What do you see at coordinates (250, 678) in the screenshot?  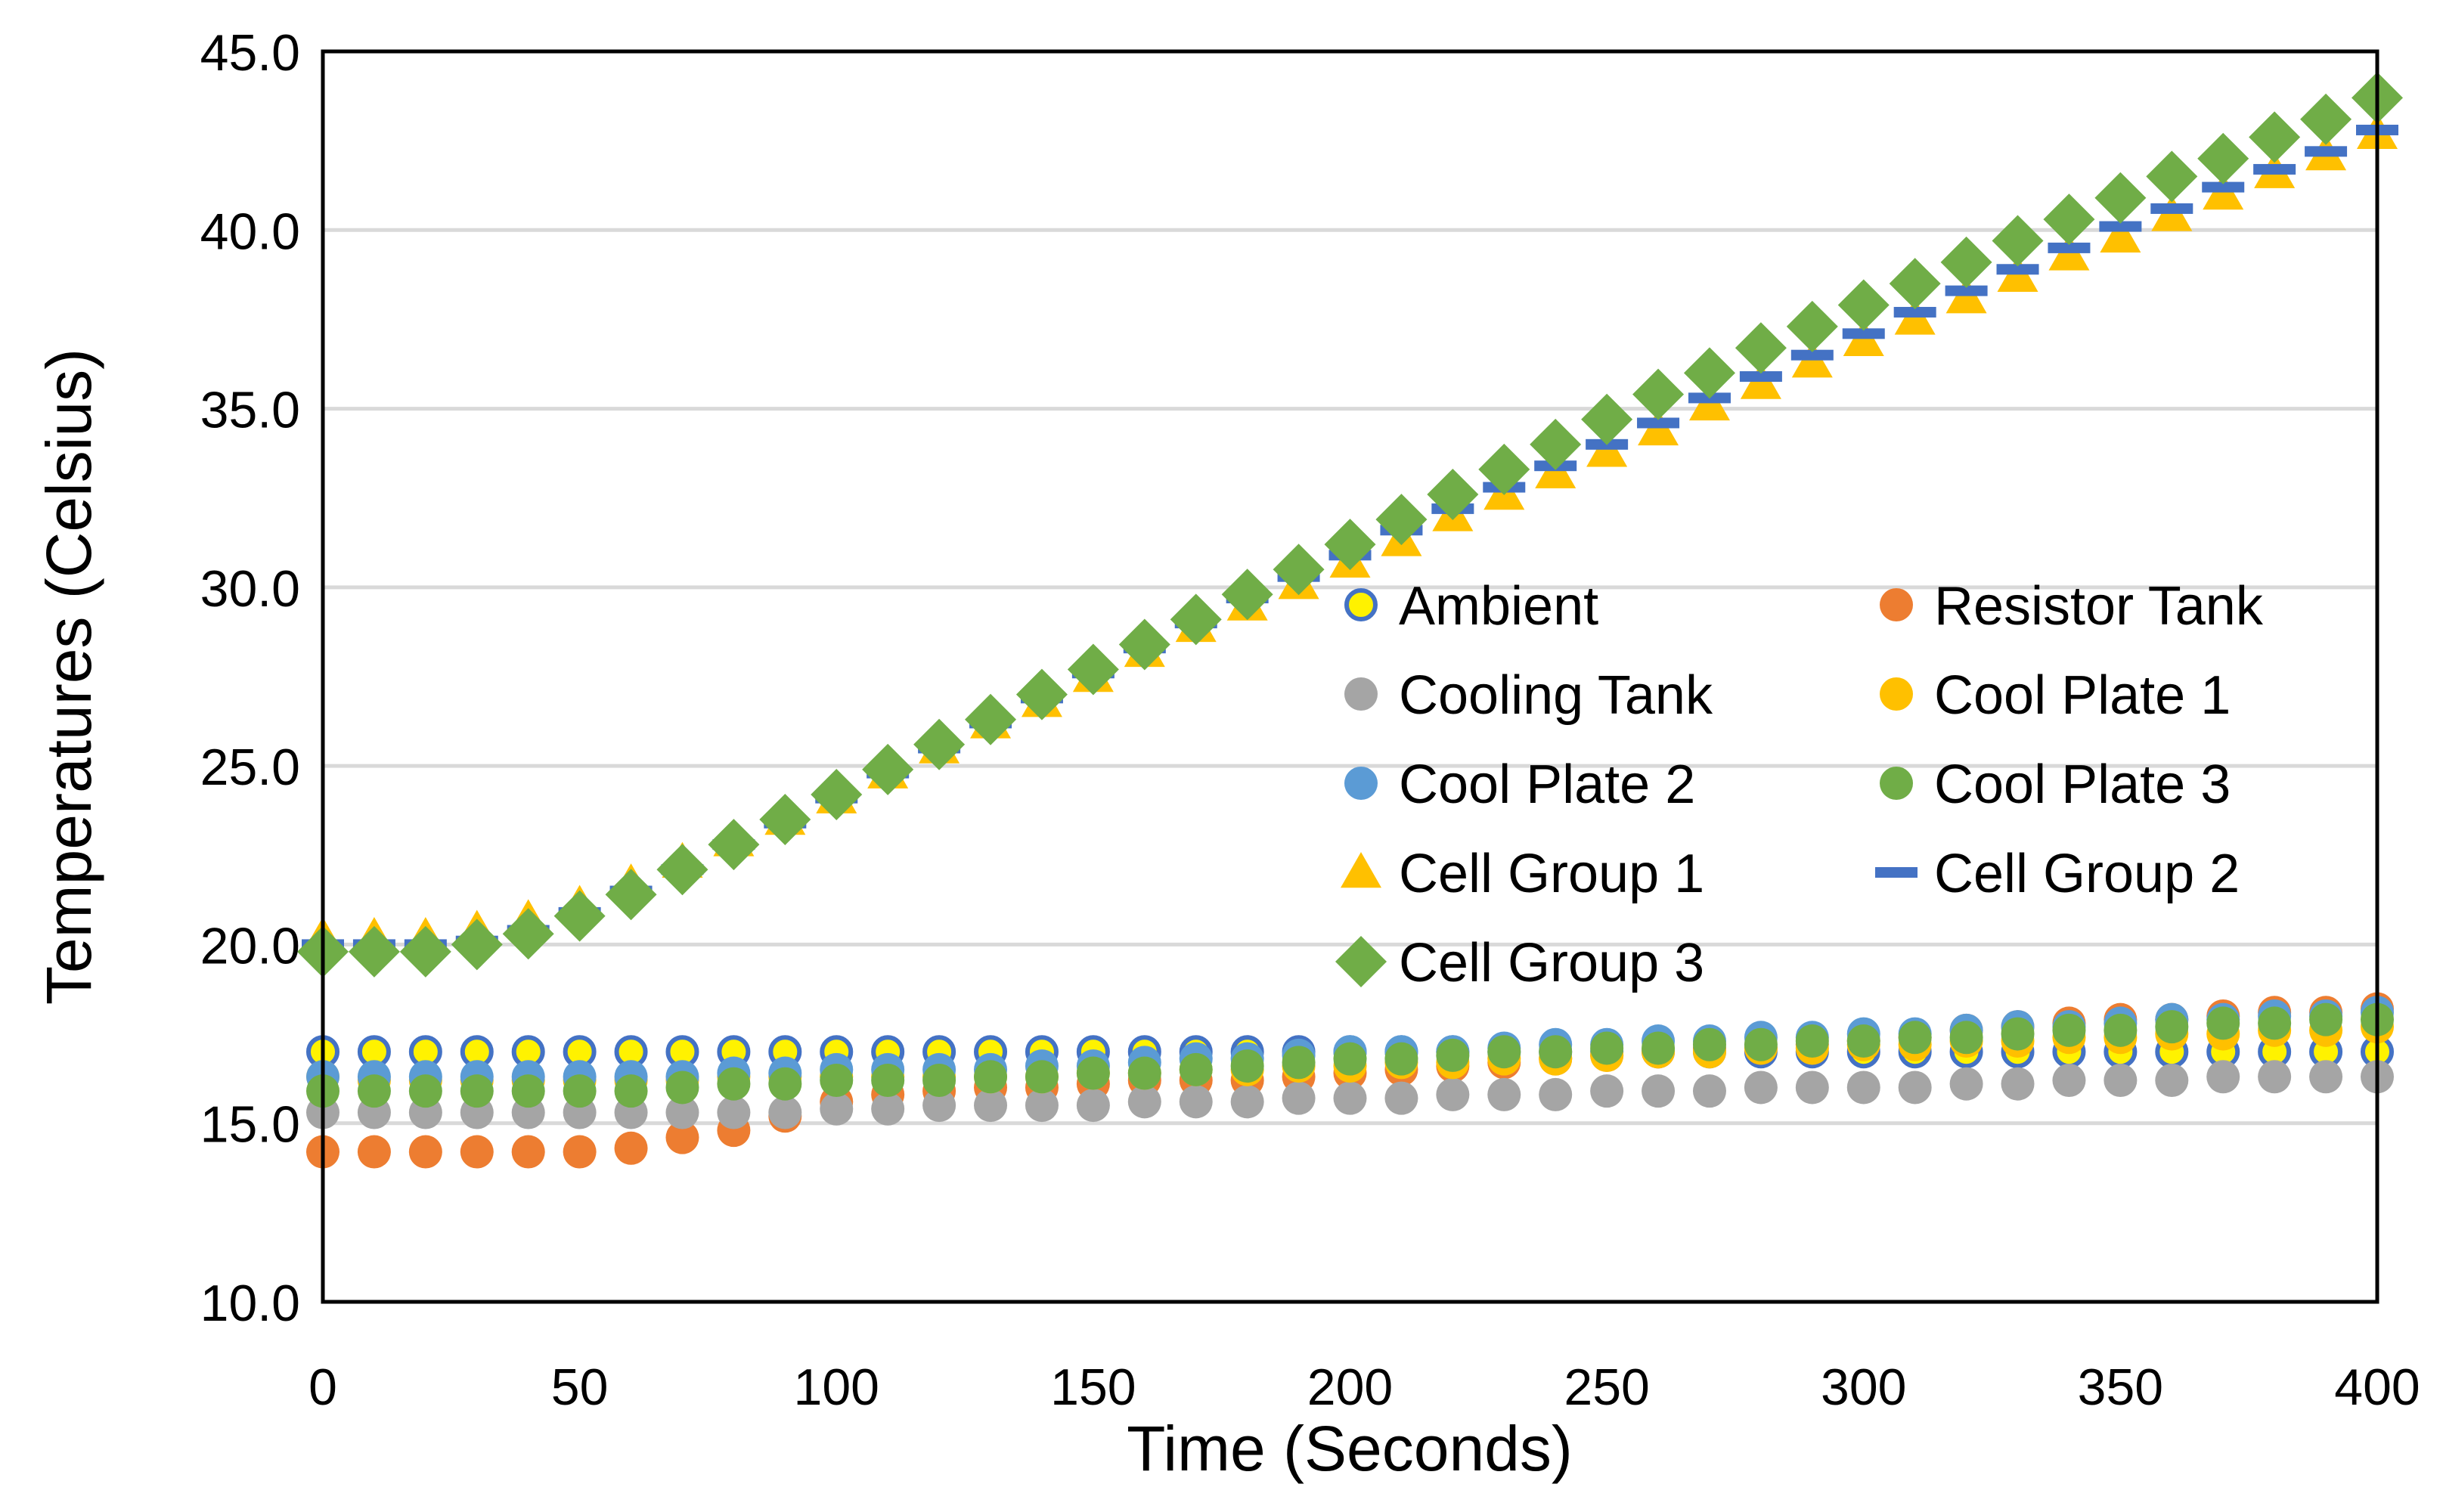 I see `y-axis-tick-labels: 10.0 15.0 20.0 25.0 30.0 35.0 40.0 45.0` at bounding box center [250, 678].